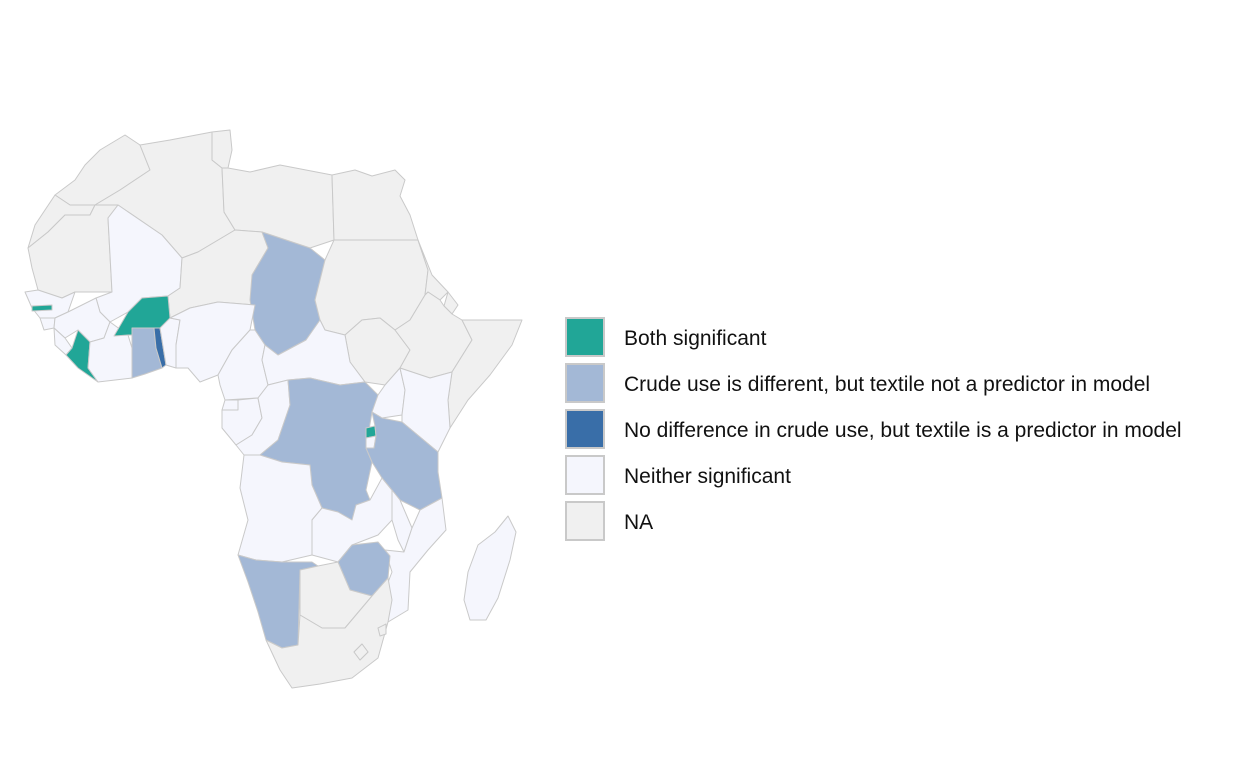 Image resolution: width=1248 pixels, height=768 pixels. I want to click on legend-swatch-both, so click(585, 337).